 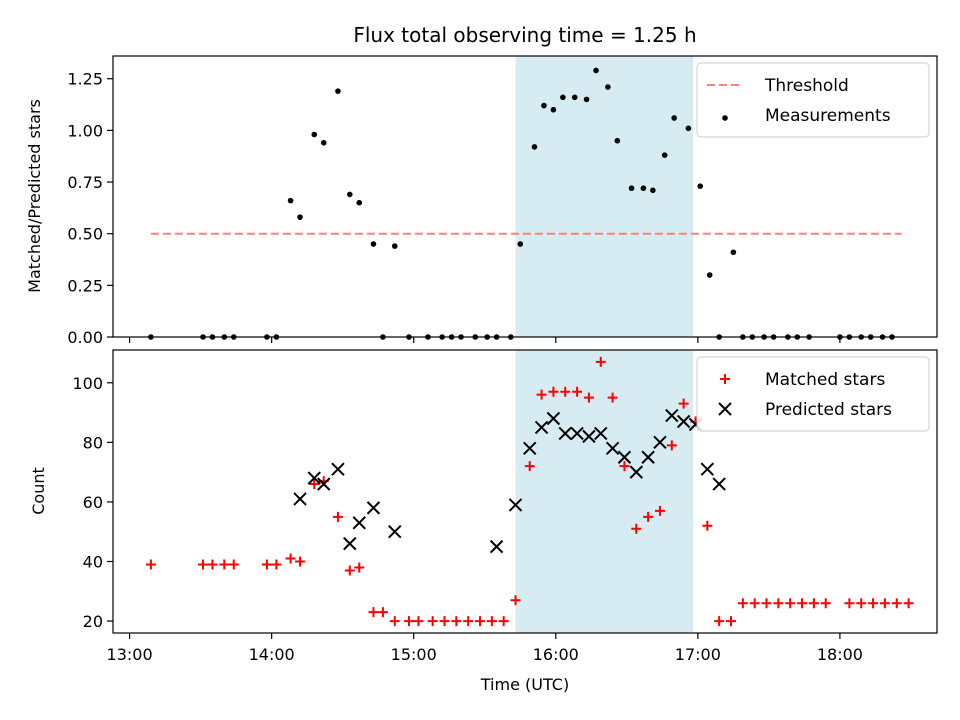 I want to click on y-tick-label: 60, so click(x=93, y=502).